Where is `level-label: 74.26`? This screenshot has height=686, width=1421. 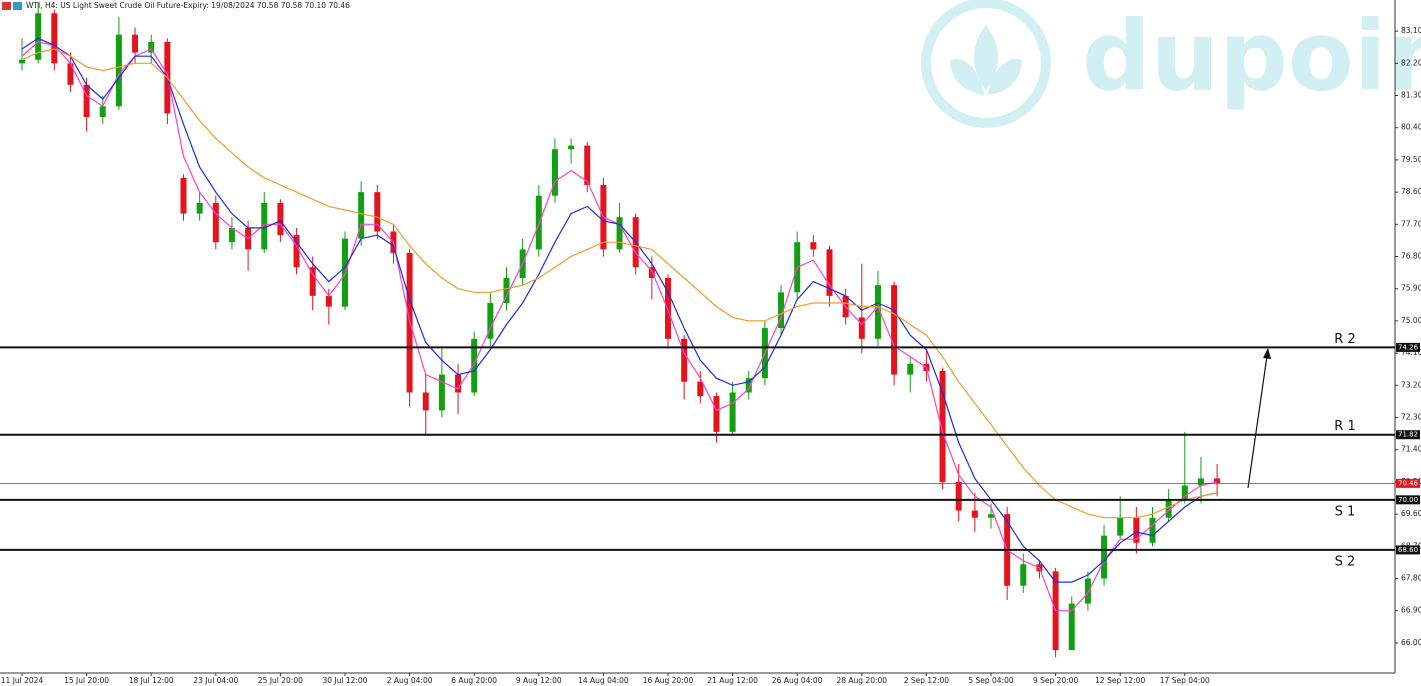 level-label: 74.26 is located at coordinates (1408, 347).